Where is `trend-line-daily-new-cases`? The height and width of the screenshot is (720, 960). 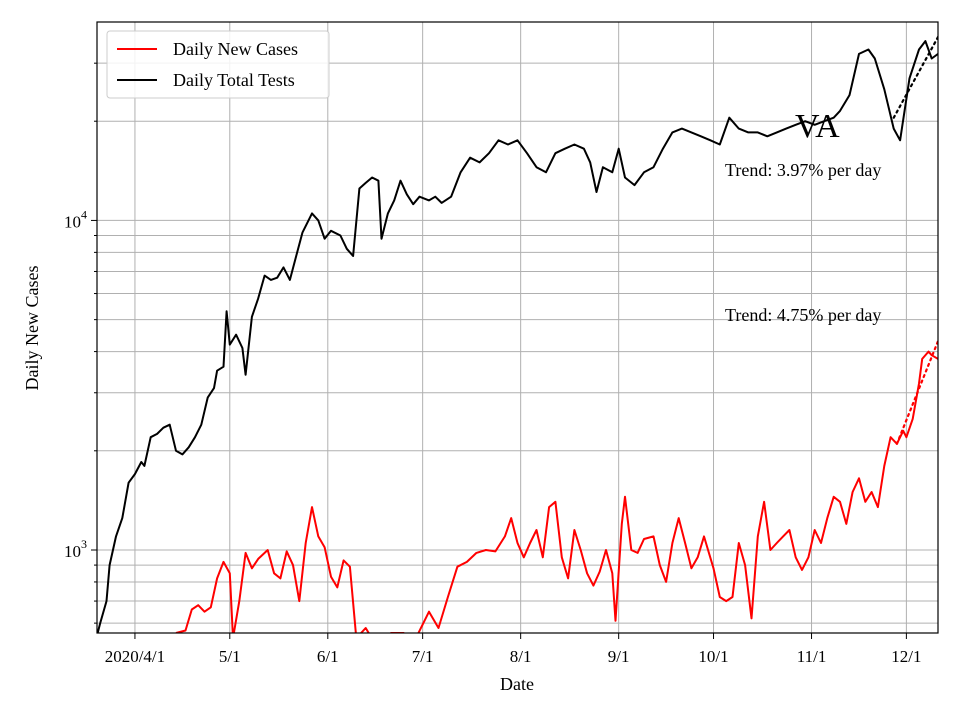
trend-line-daily-new-cases is located at coordinates (916, 392).